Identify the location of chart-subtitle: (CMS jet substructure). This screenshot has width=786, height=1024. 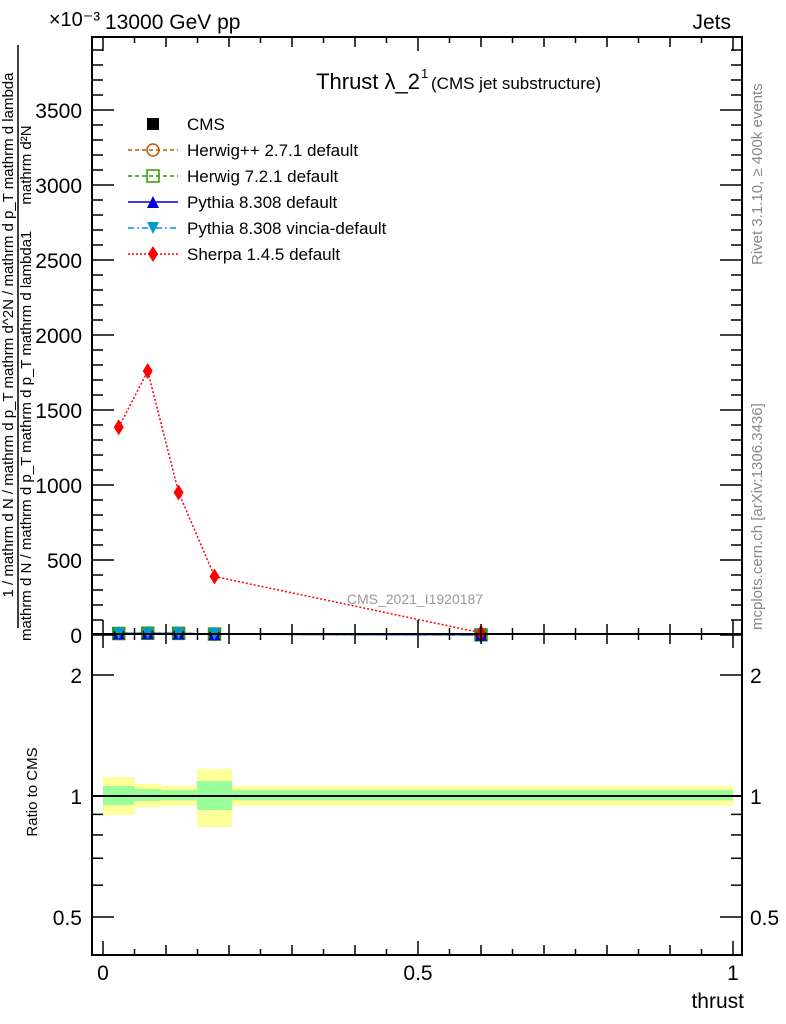
(516, 83).